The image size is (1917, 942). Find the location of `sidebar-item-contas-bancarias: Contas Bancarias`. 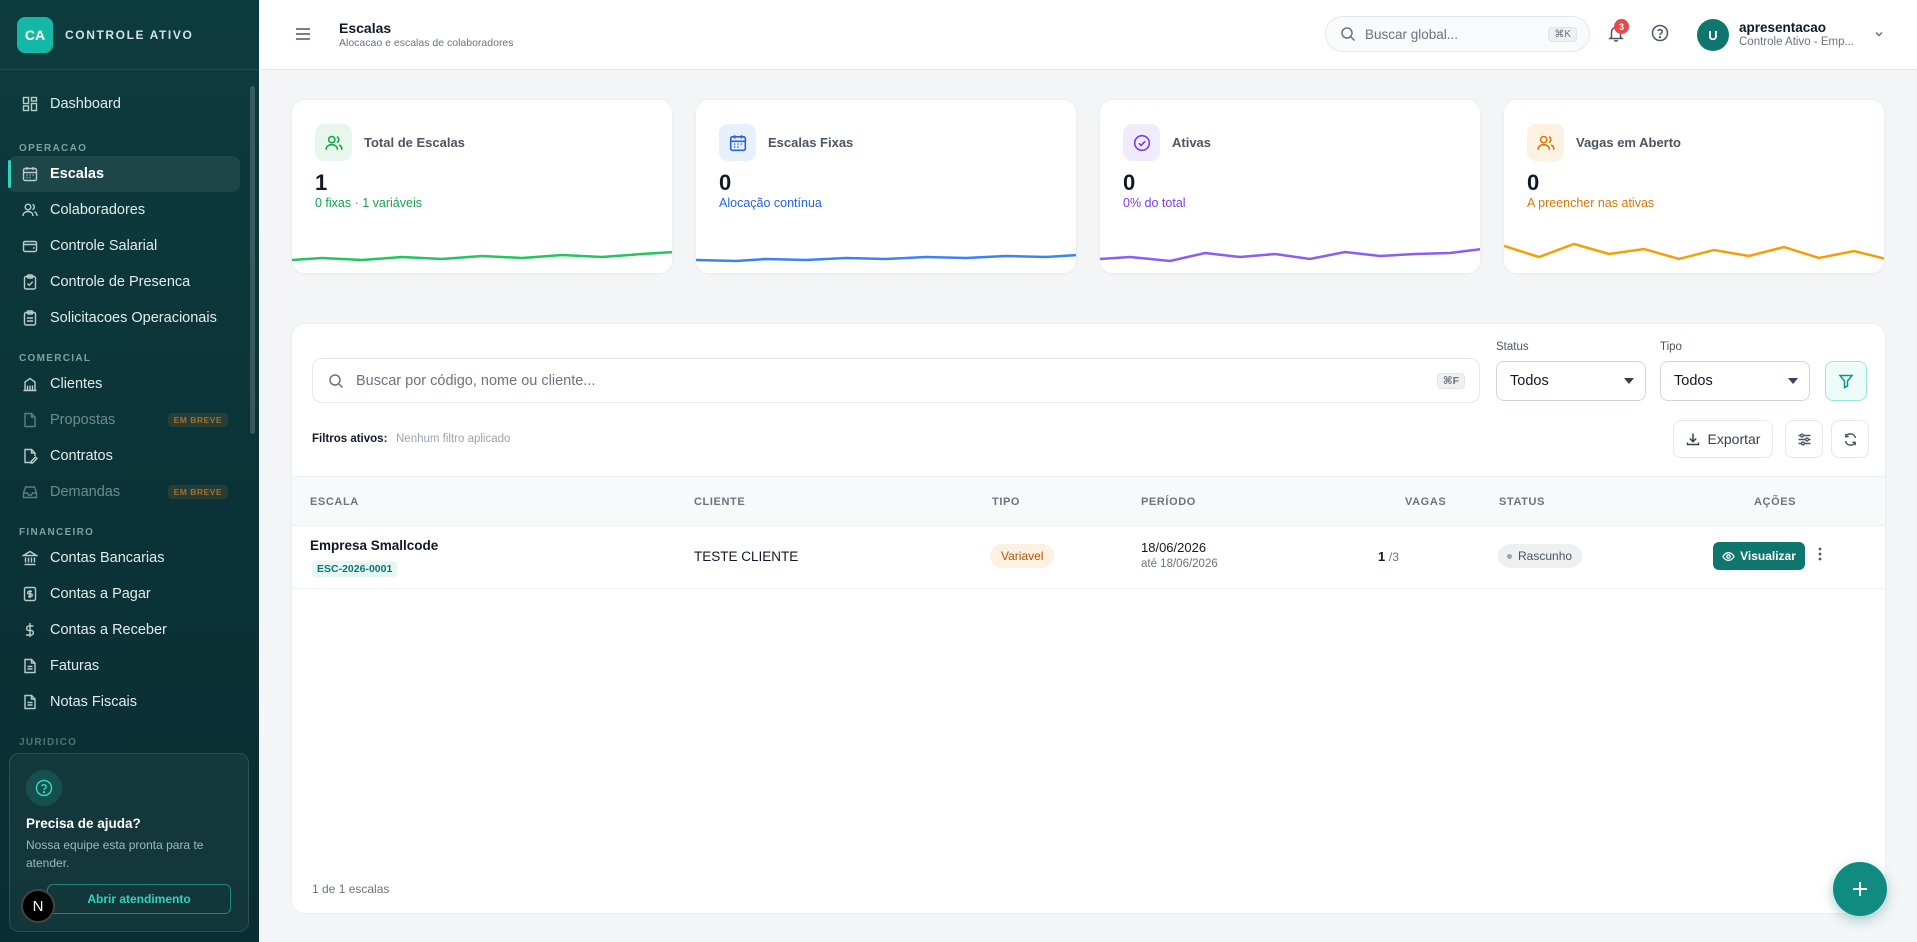

sidebar-item-contas-bancarias: Contas Bancarias is located at coordinates (124, 558).